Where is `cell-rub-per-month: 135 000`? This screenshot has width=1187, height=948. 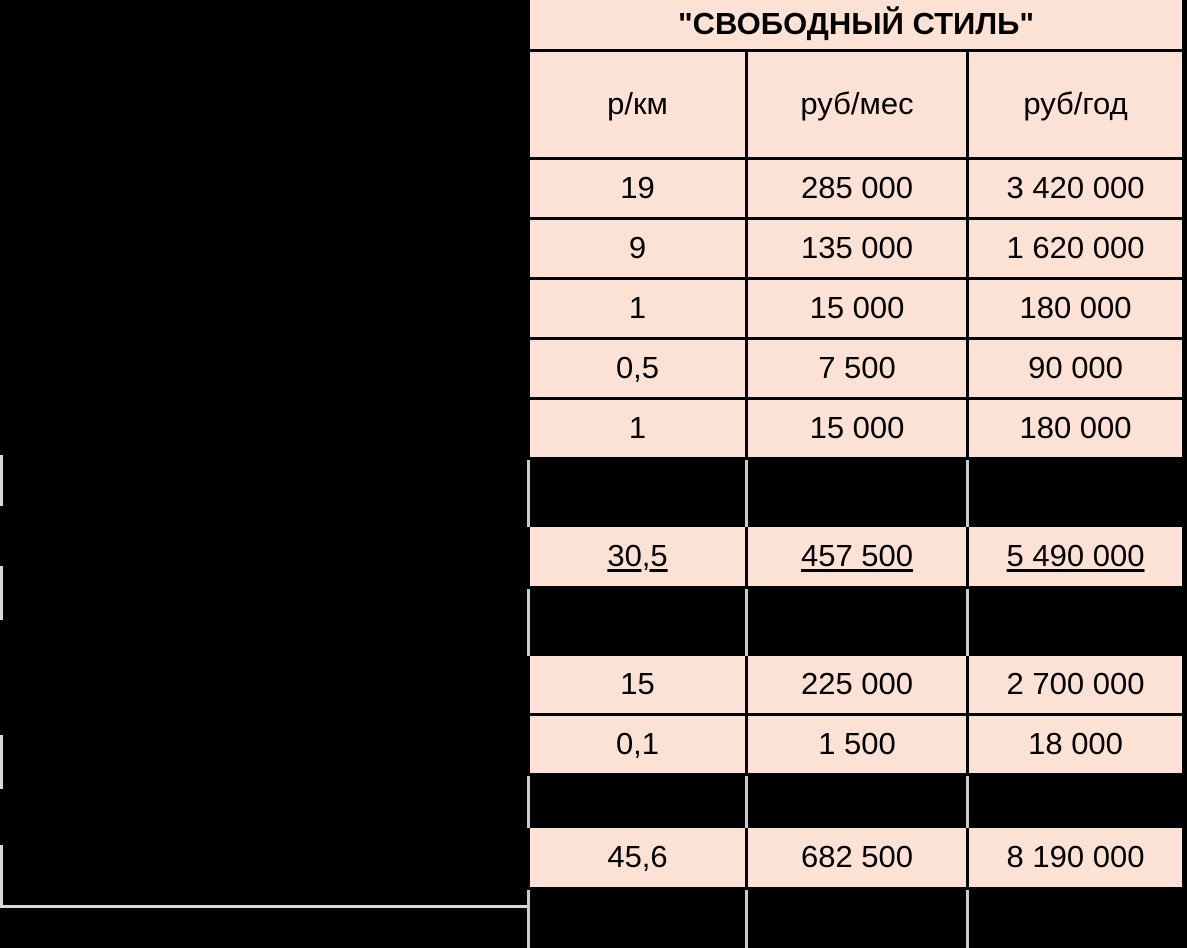 cell-rub-per-month: 135 000 is located at coordinates (857, 249).